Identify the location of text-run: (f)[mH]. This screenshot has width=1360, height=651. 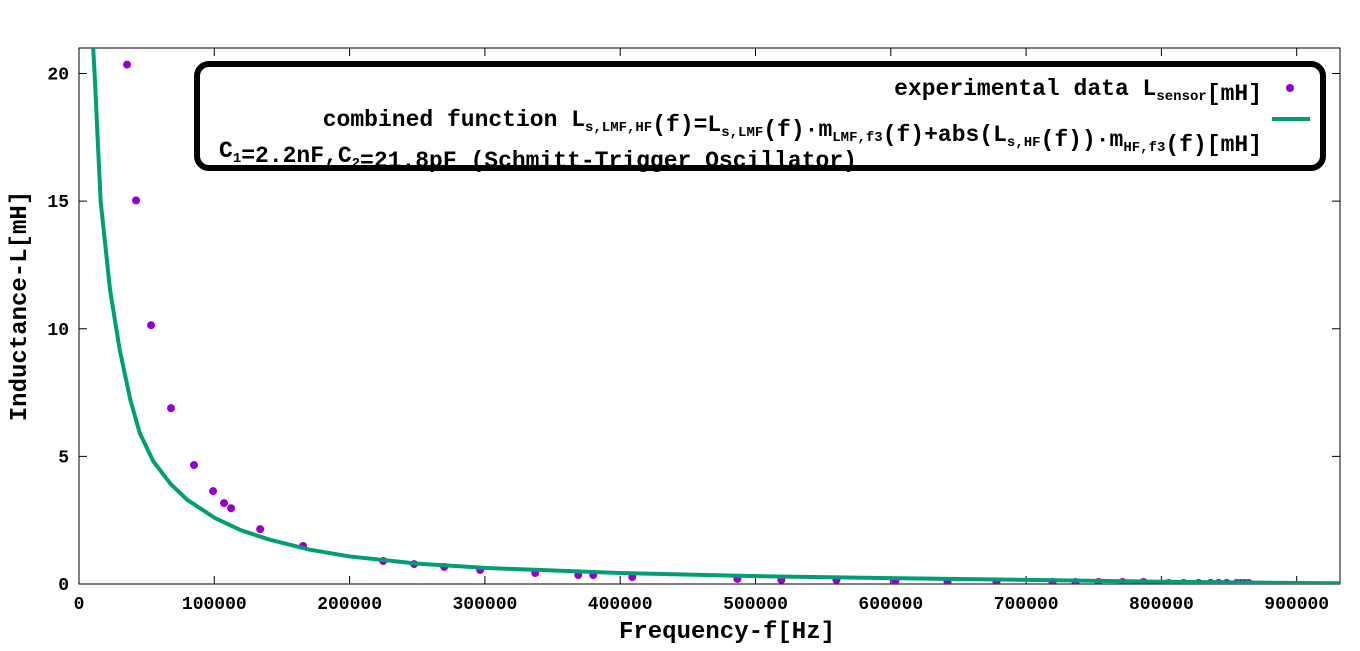
(1213, 145).